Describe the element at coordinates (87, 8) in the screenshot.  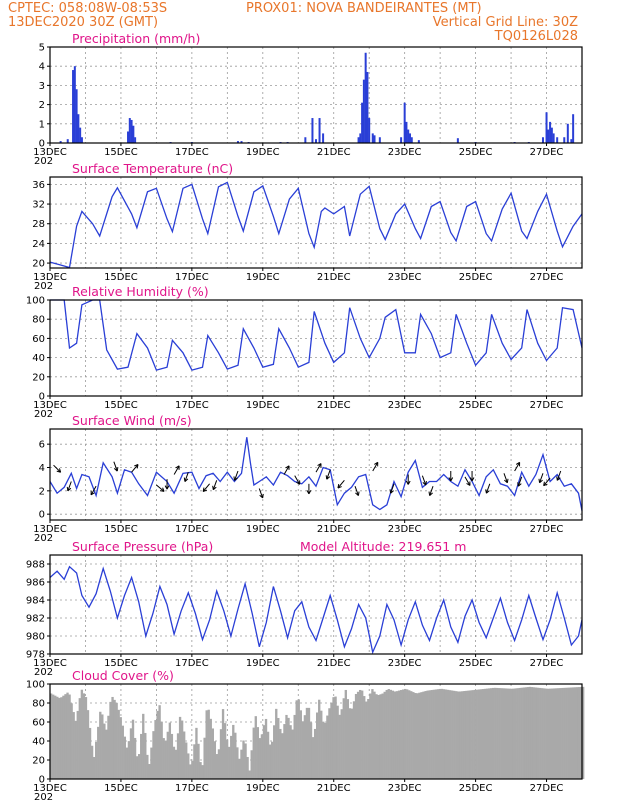
I see `station-coordinates: CPTEC: 058:08W-08:53S` at that location.